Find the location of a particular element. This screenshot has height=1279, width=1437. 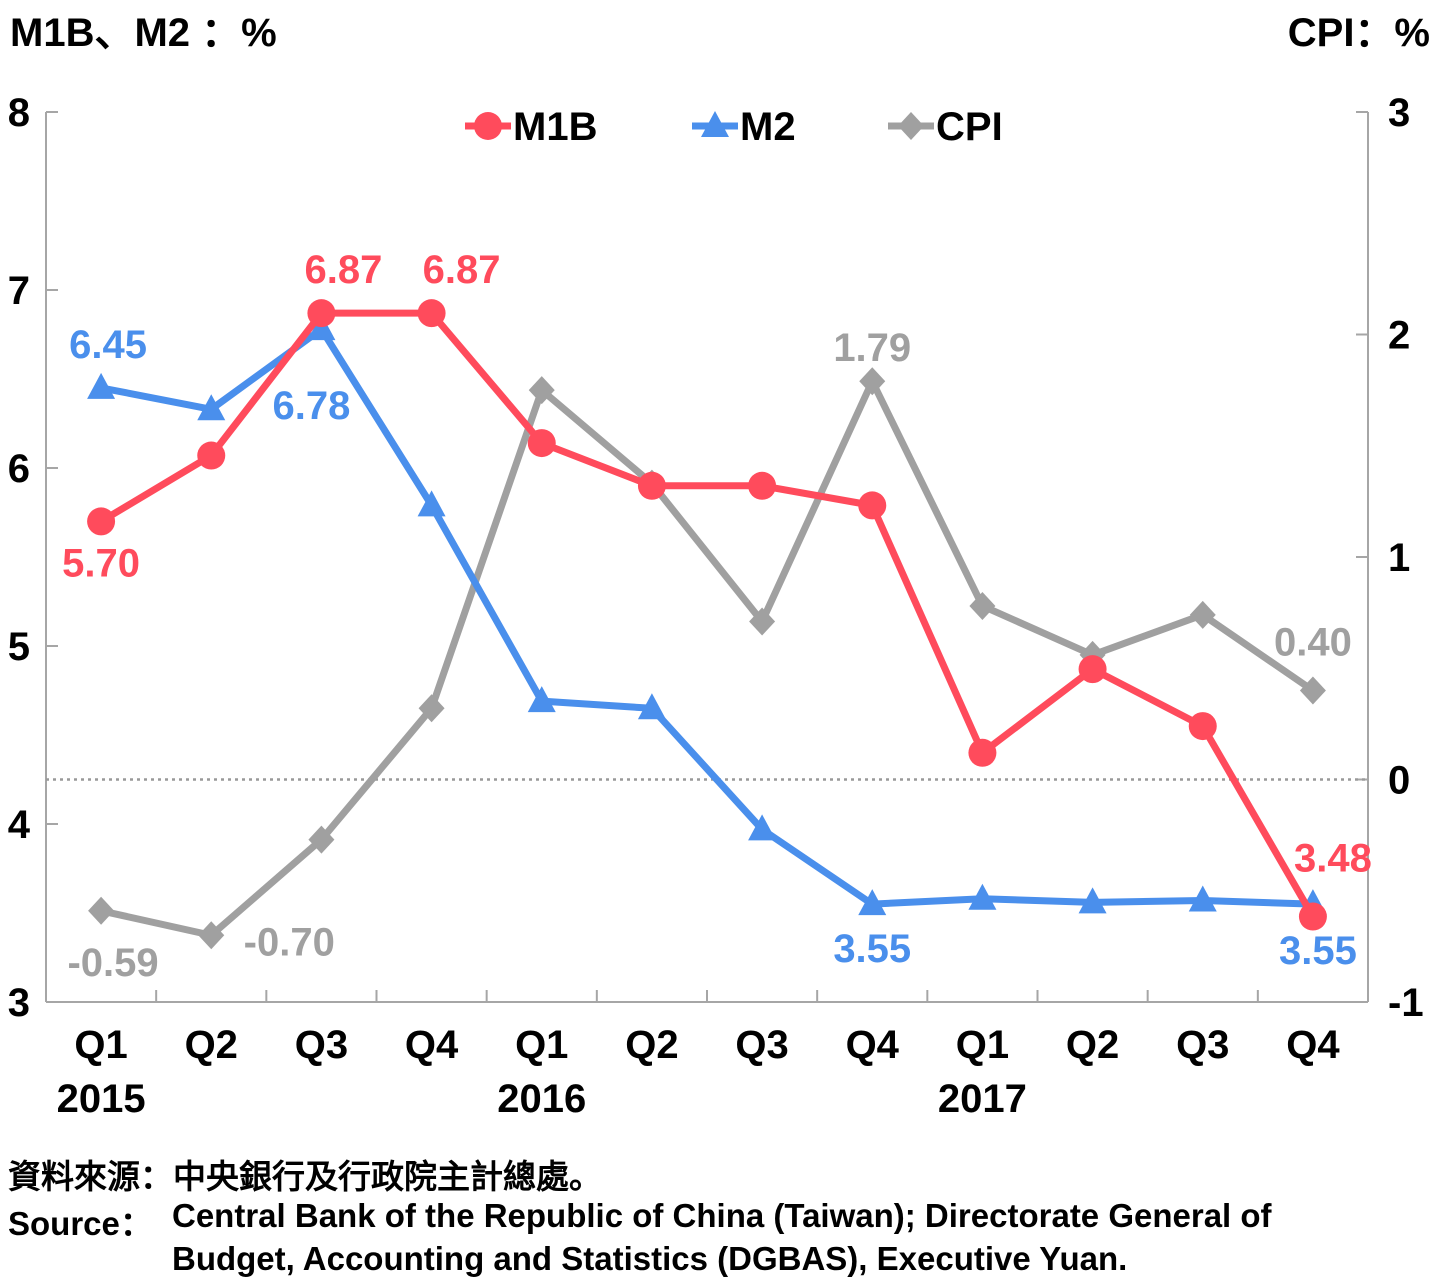

right-tick-label: 2 is located at coordinates (1399, 336).